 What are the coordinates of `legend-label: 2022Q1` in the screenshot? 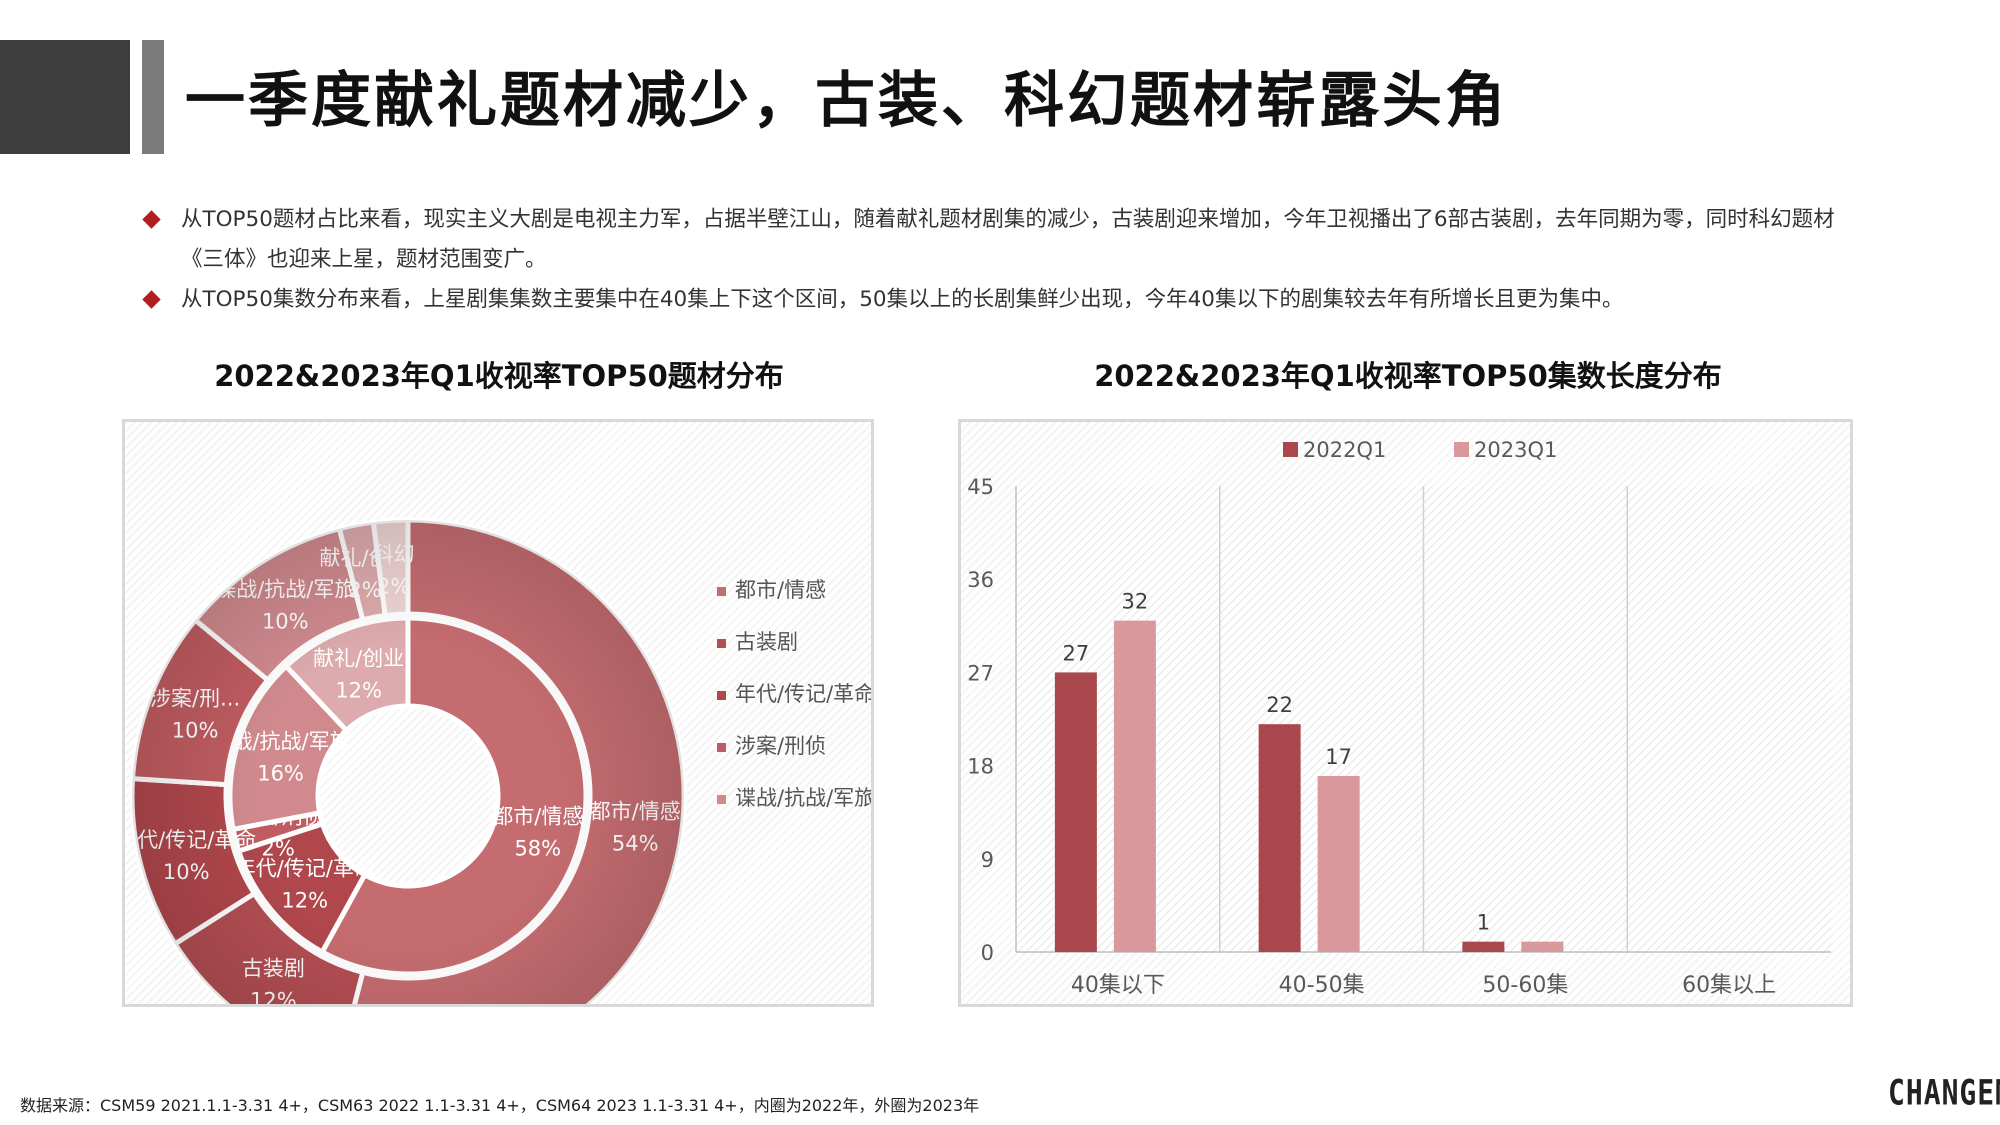 It's located at (1344, 450).